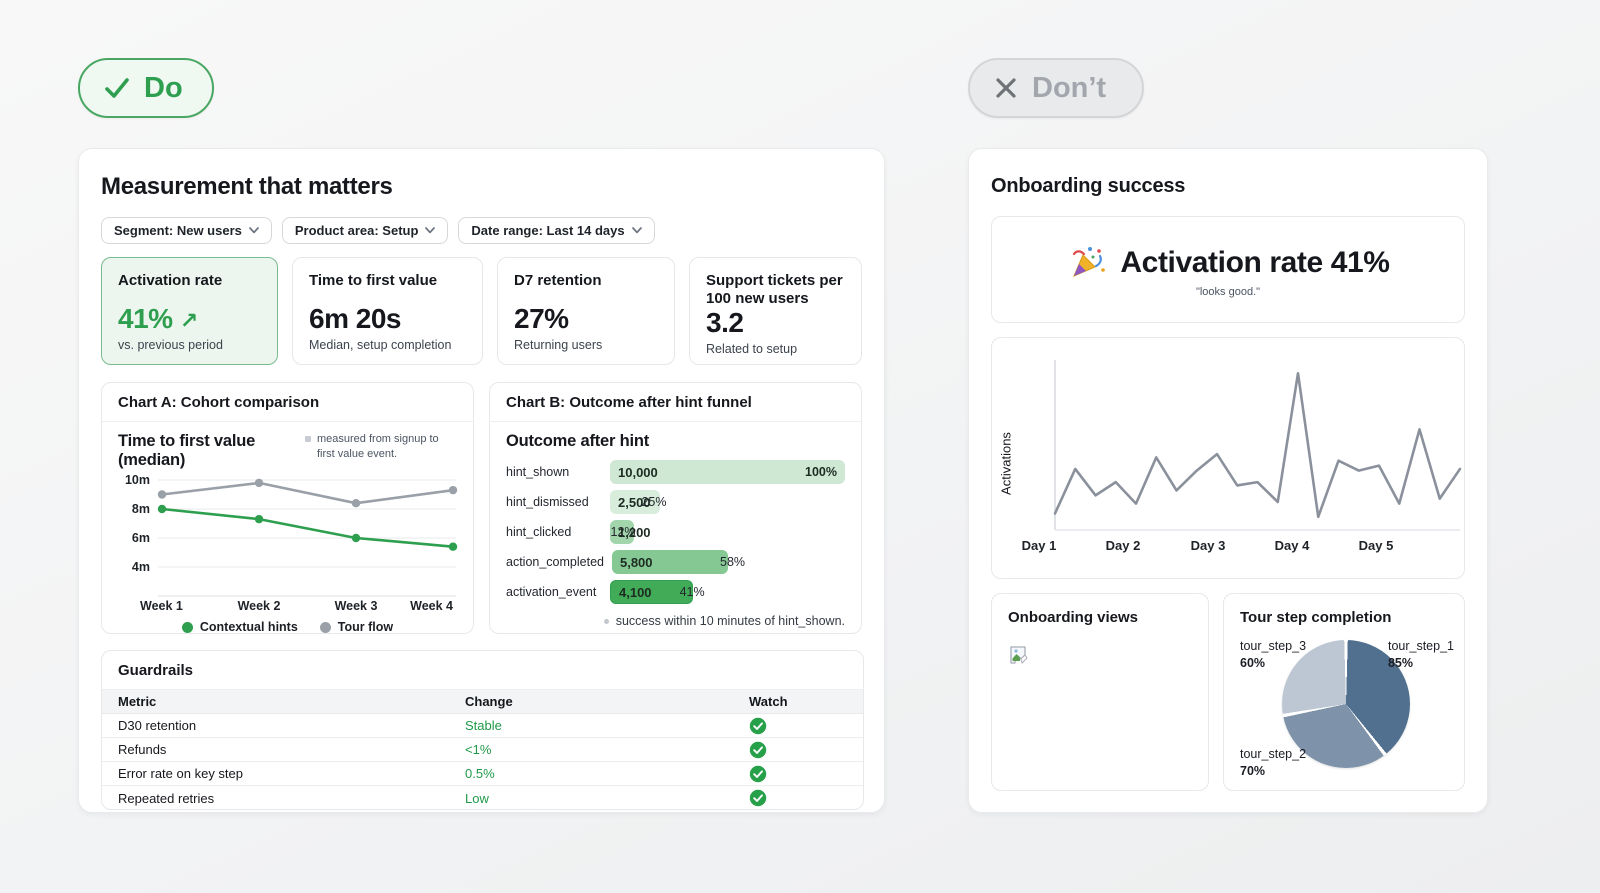 Image resolution: width=1600 pixels, height=893 pixels. Describe the element at coordinates (482, 702) in the screenshot. I see `guardrails-header-row: Metric Change Watch` at that location.